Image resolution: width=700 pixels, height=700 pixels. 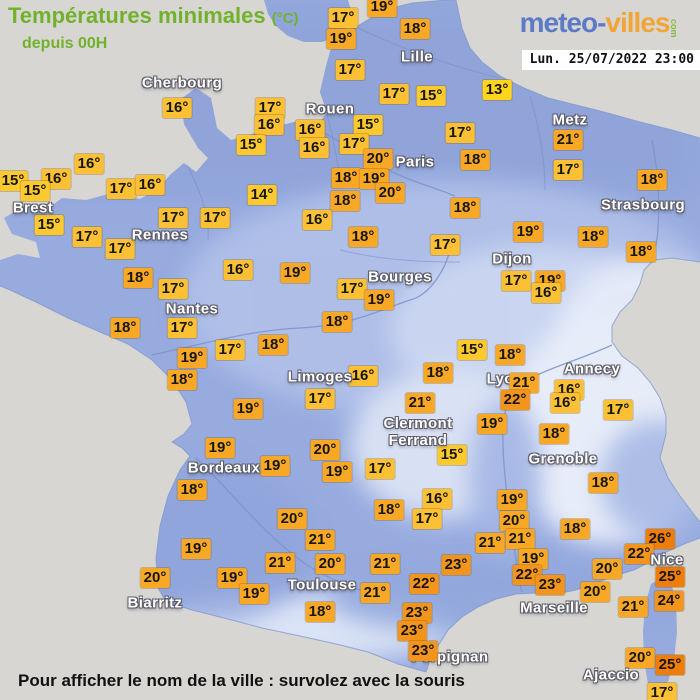 What do you see at coordinates (604, 23) in the screenshot?
I see `meteo-villes-logo: meteo-villescom` at bounding box center [604, 23].